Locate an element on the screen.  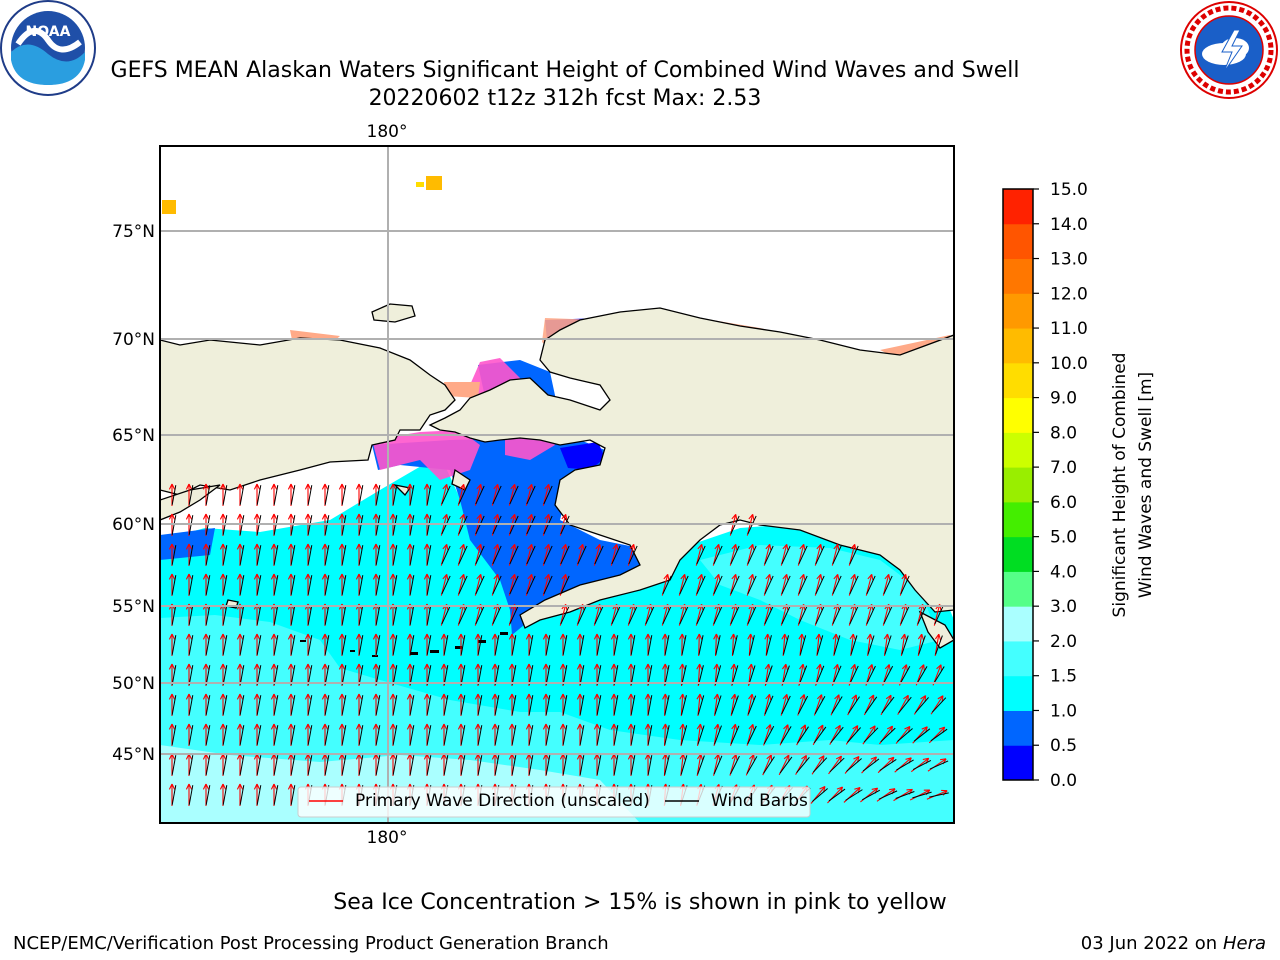
aleutian-islands is located at coordinates (404, 644).